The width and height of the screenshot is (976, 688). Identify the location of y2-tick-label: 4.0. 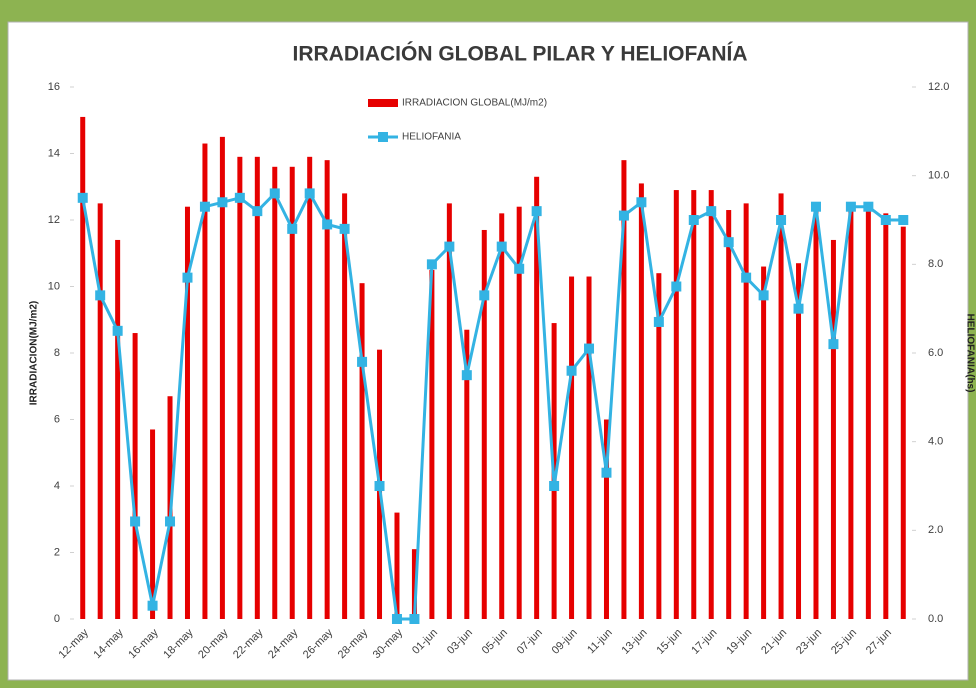
(935, 442).